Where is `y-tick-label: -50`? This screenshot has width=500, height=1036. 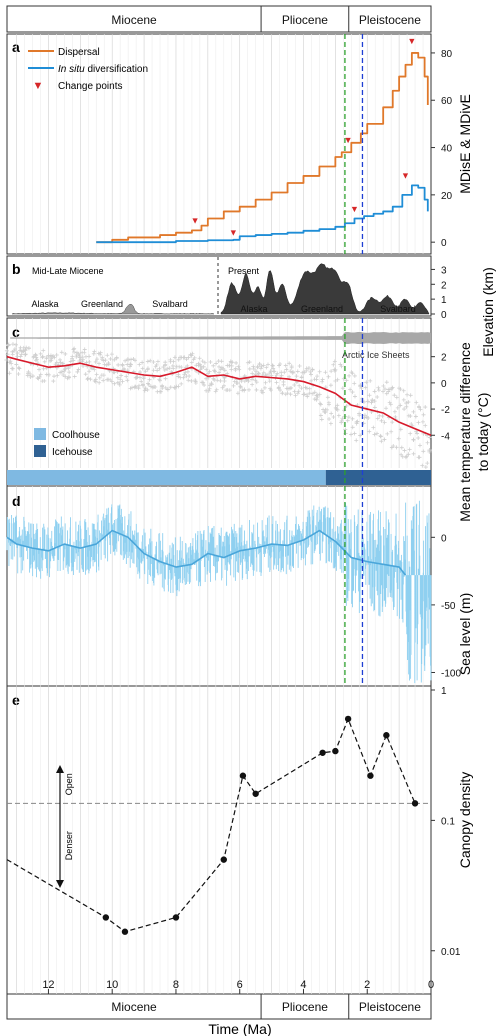 y-tick-label: -50 is located at coordinates (448, 606).